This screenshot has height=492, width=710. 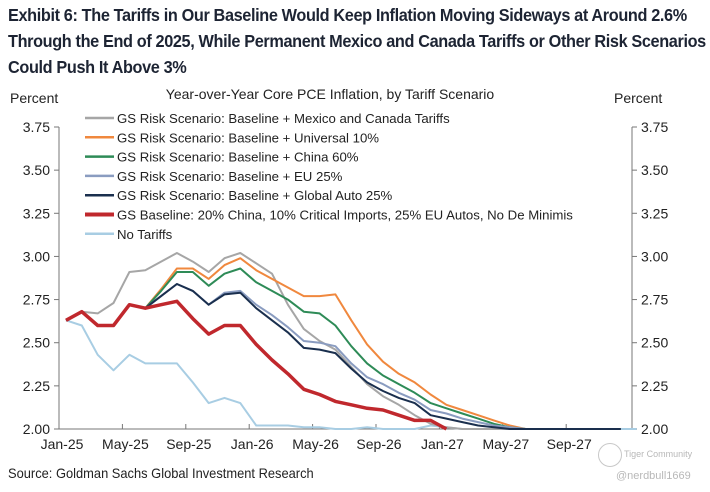 I want to click on y-tick-label-left: 3.25, so click(x=36, y=213).